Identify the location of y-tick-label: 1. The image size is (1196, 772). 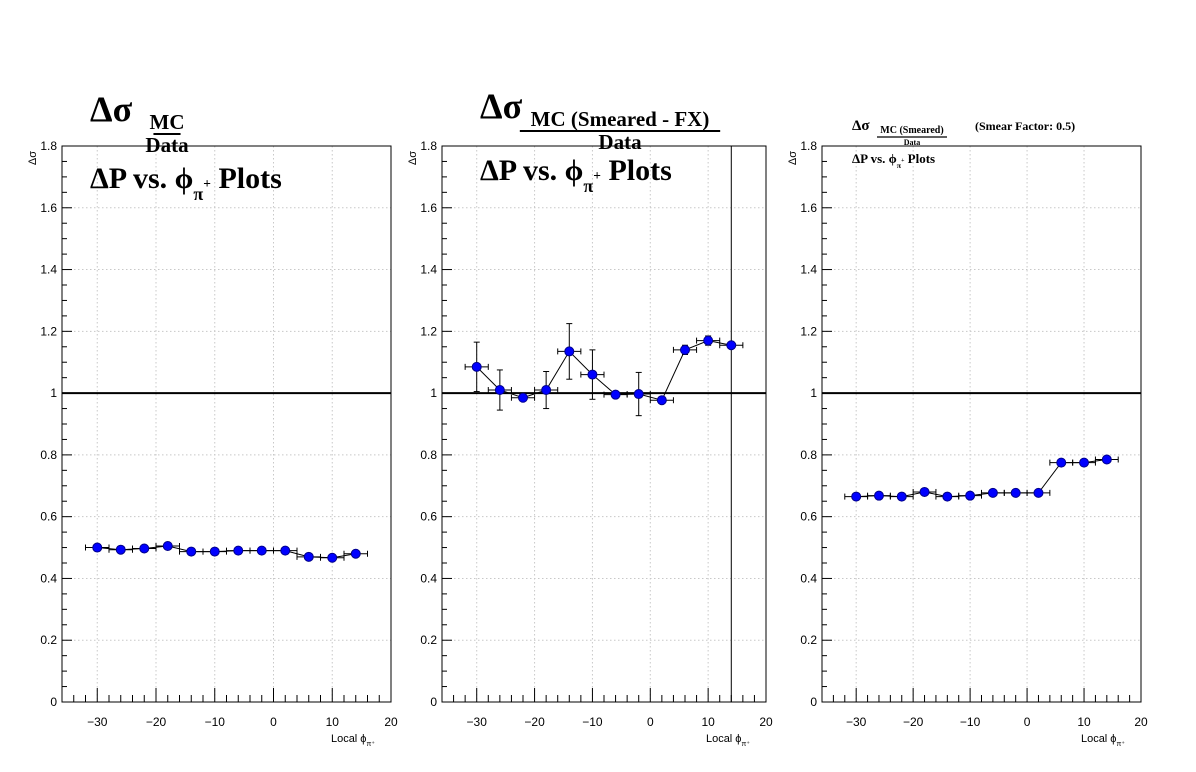
(53, 393).